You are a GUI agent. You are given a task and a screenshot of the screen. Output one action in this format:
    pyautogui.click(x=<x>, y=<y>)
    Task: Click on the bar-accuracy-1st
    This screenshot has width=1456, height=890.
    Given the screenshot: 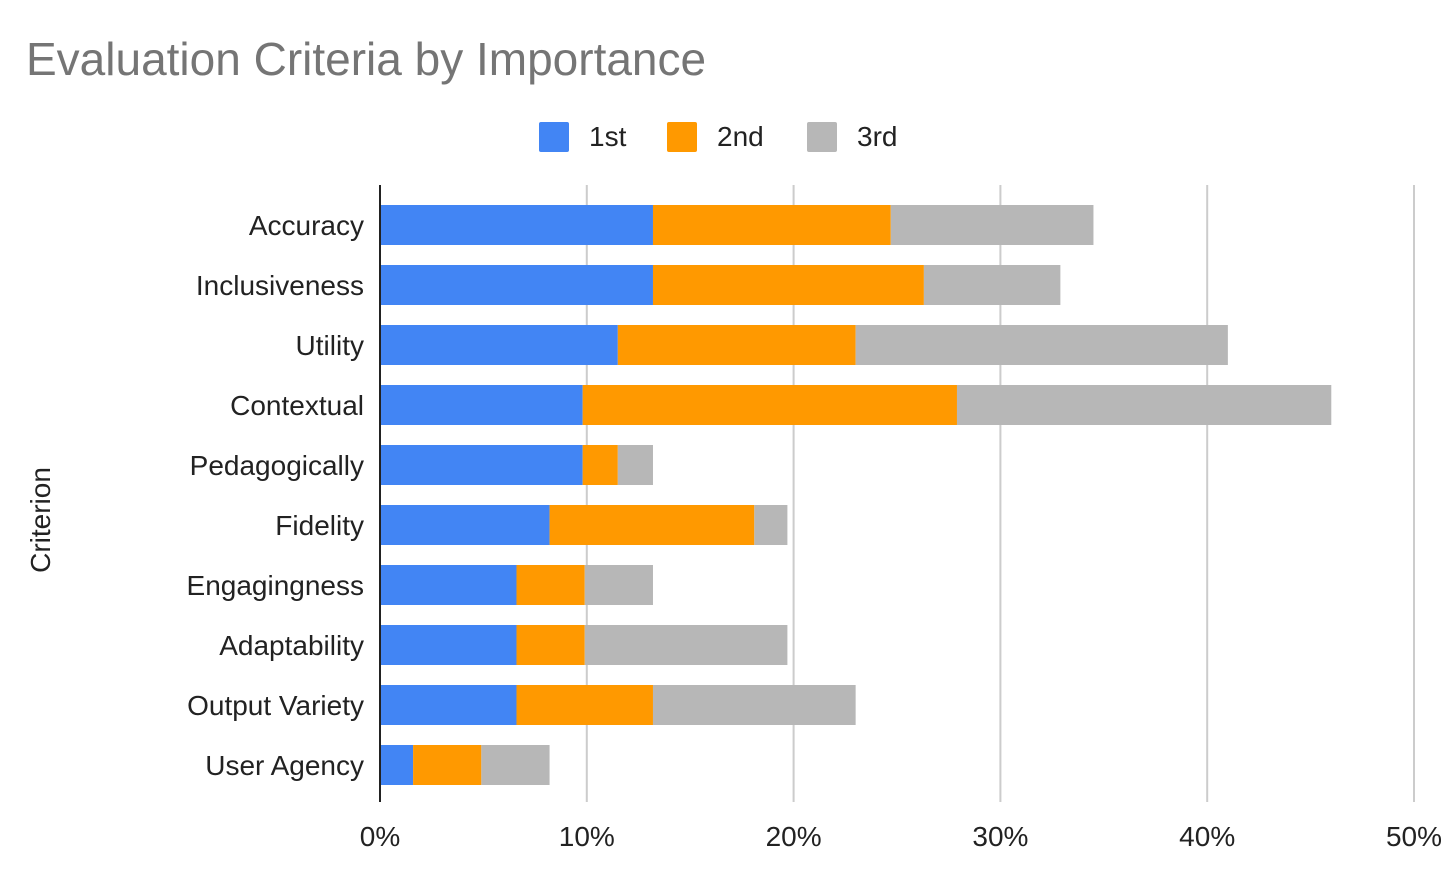 What is the action you would take?
    pyautogui.click(x=516, y=225)
    